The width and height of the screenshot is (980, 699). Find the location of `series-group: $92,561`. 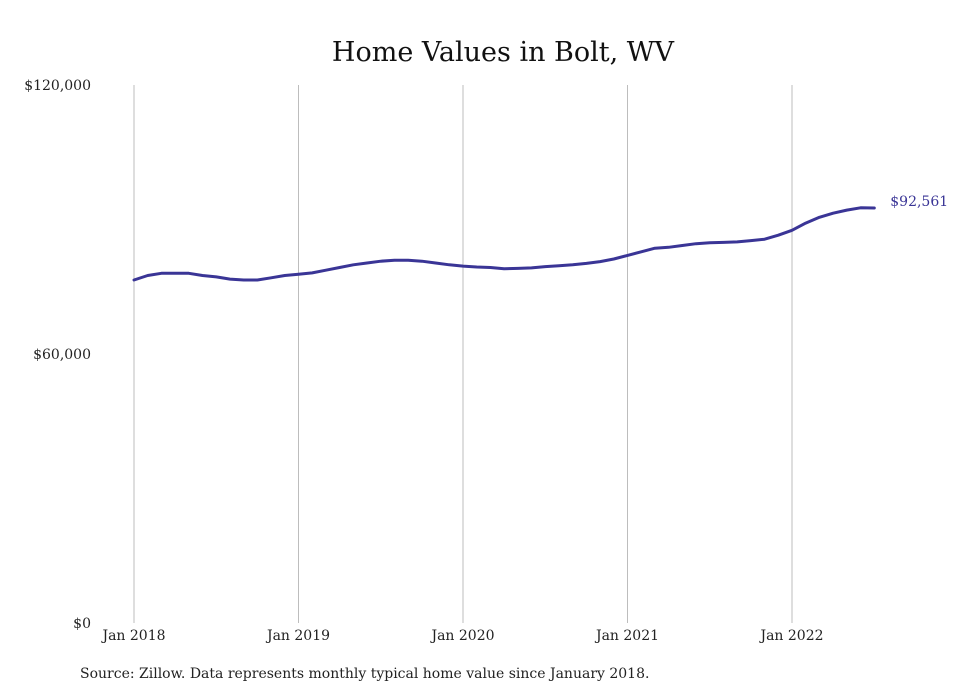

series-group: $92,561 is located at coordinates (540, 238).